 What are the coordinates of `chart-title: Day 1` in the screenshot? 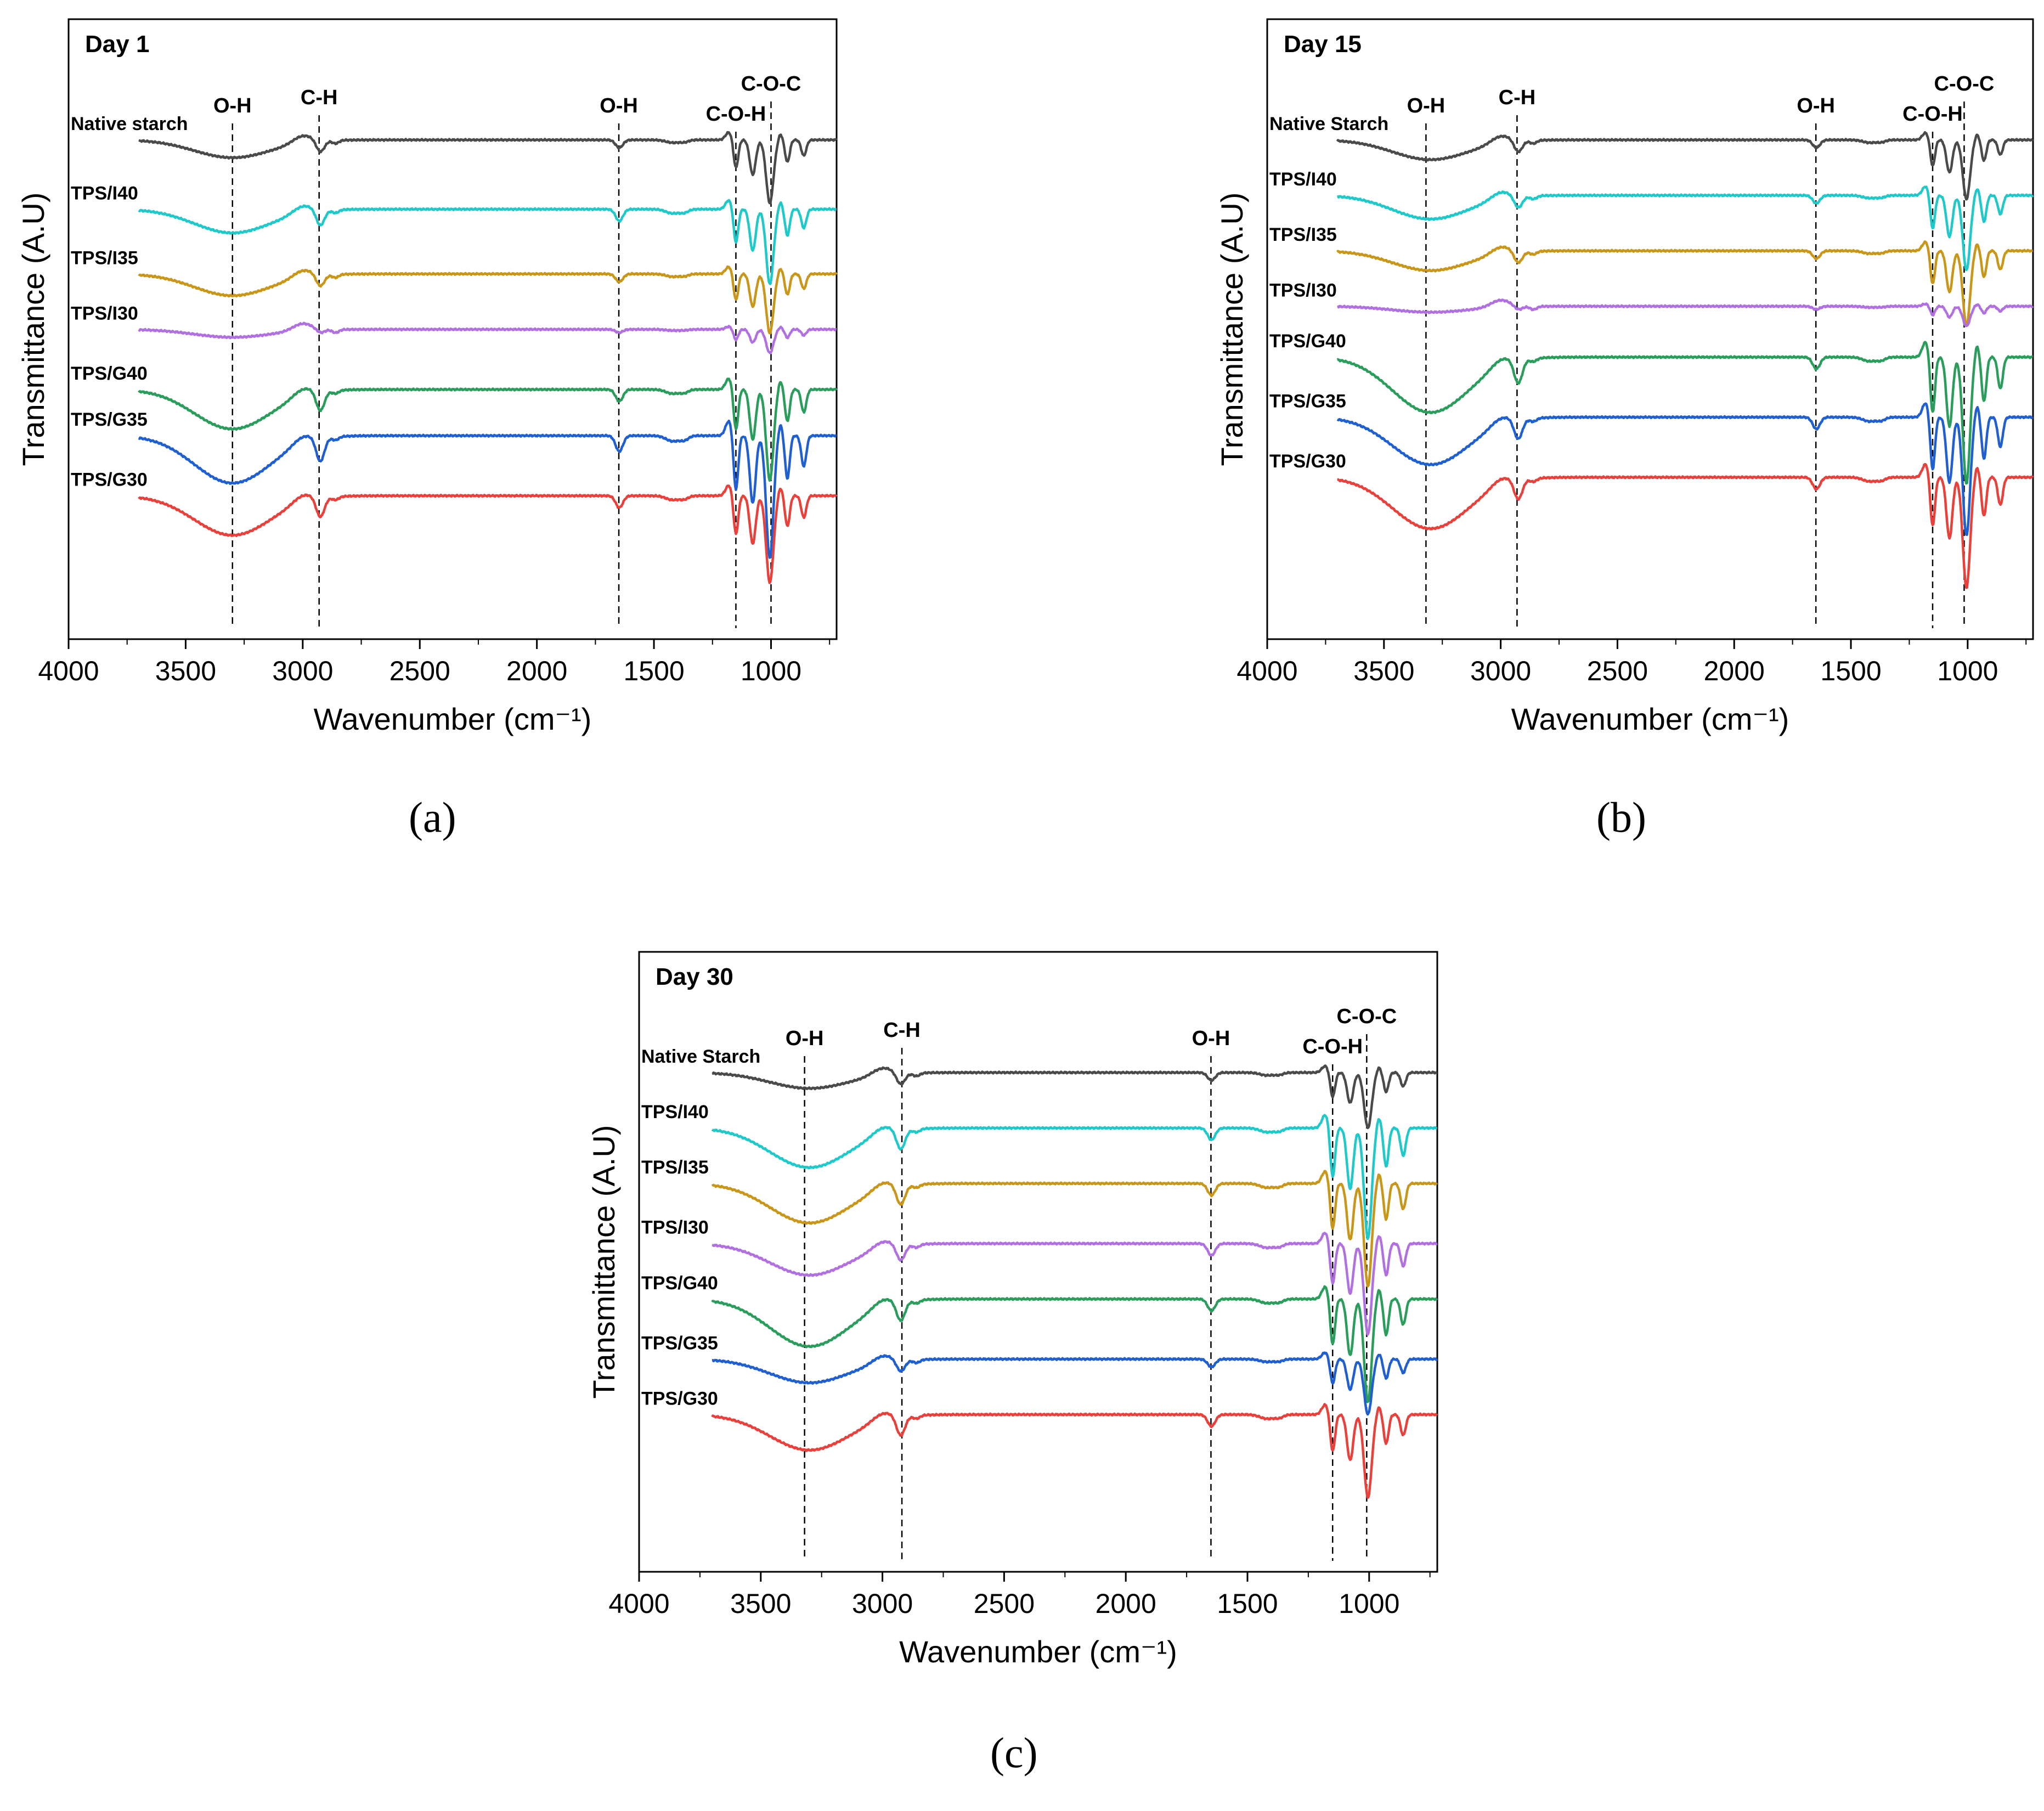 It's located at (117, 44).